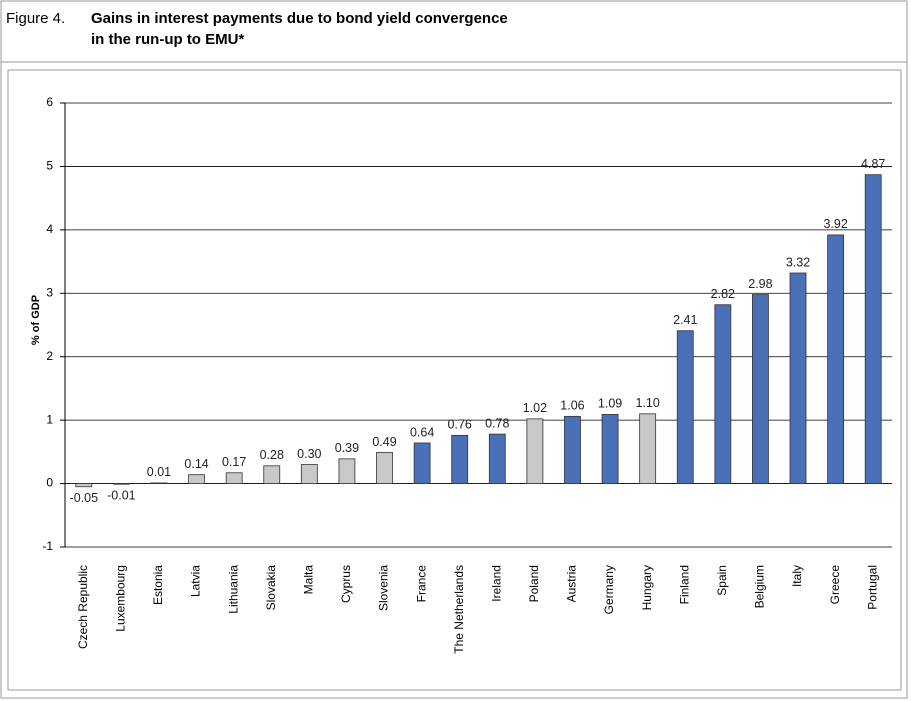  What do you see at coordinates (47, 546) in the screenshot?
I see `y-tick-label: -1` at bounding box center [47, 546].